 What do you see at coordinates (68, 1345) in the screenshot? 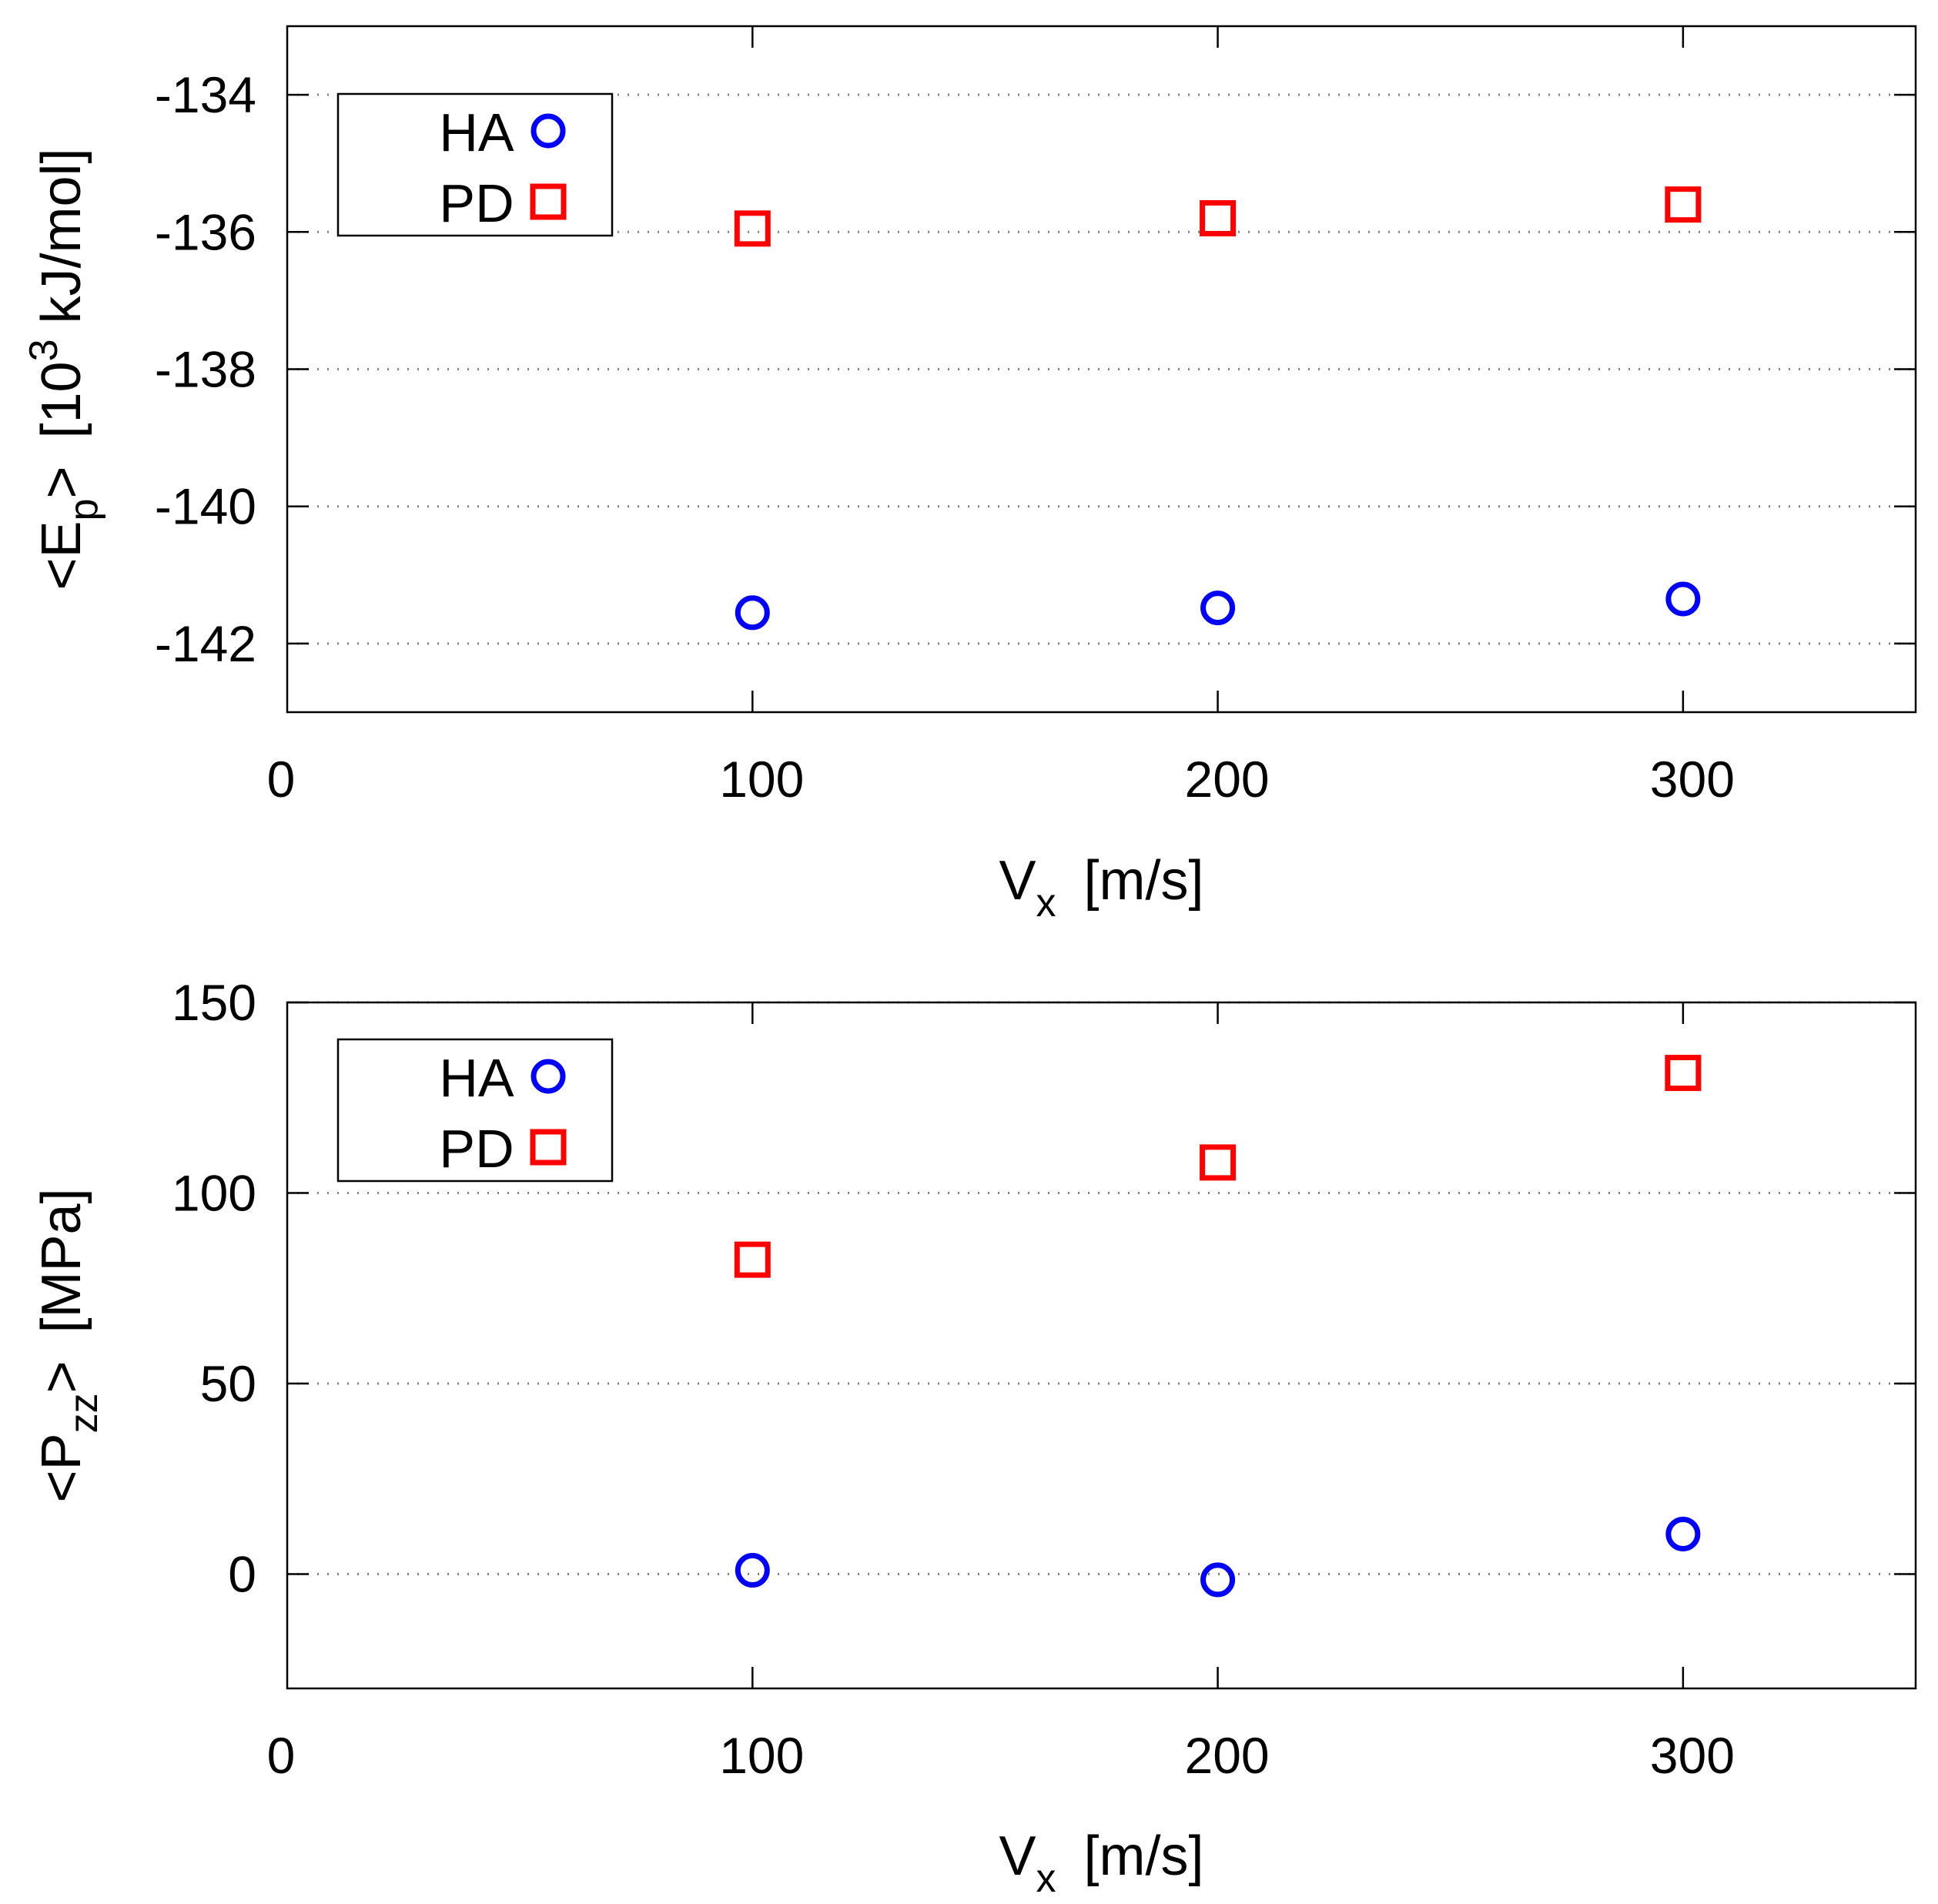
I see `y-axis-label: <Pzz> [MPa]` at bounding box center [68, 1345].